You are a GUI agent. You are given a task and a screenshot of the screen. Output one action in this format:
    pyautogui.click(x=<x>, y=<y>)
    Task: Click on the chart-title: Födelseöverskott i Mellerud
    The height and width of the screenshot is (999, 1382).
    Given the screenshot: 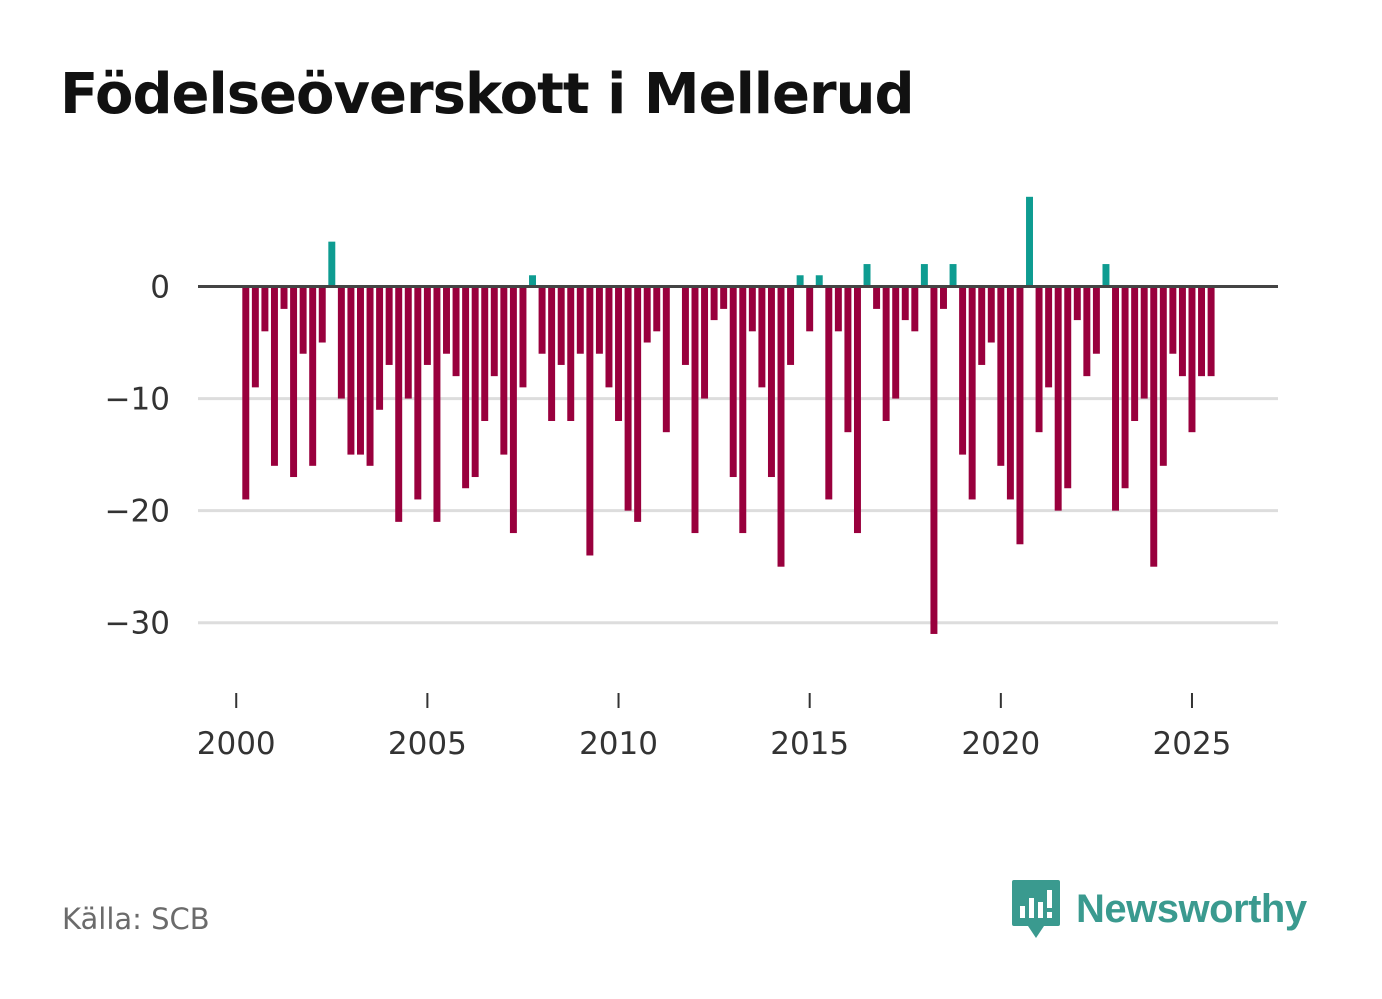 What is the action you would take?
    pyautogui.click(x=487, y=94)
    